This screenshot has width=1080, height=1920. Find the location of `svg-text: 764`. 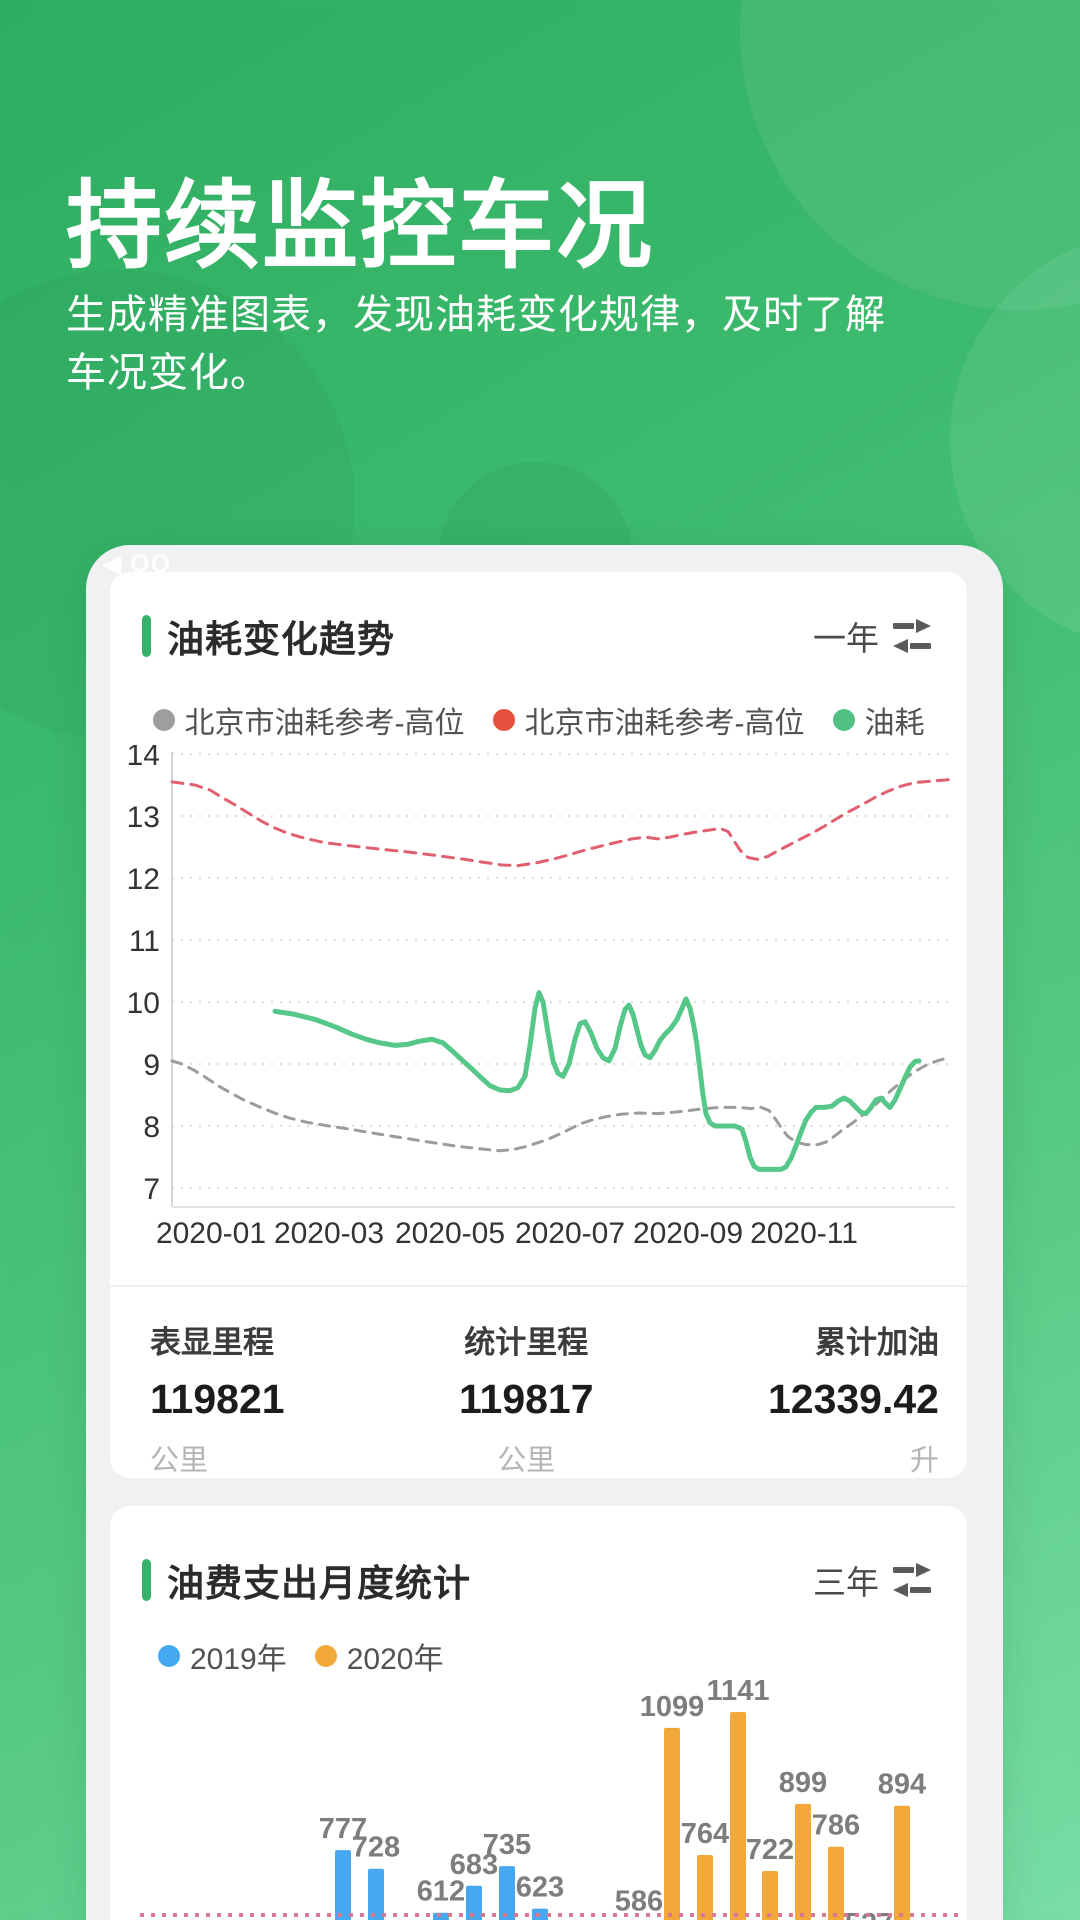

svg-text: 764 is located at coordinates (705, 1834).